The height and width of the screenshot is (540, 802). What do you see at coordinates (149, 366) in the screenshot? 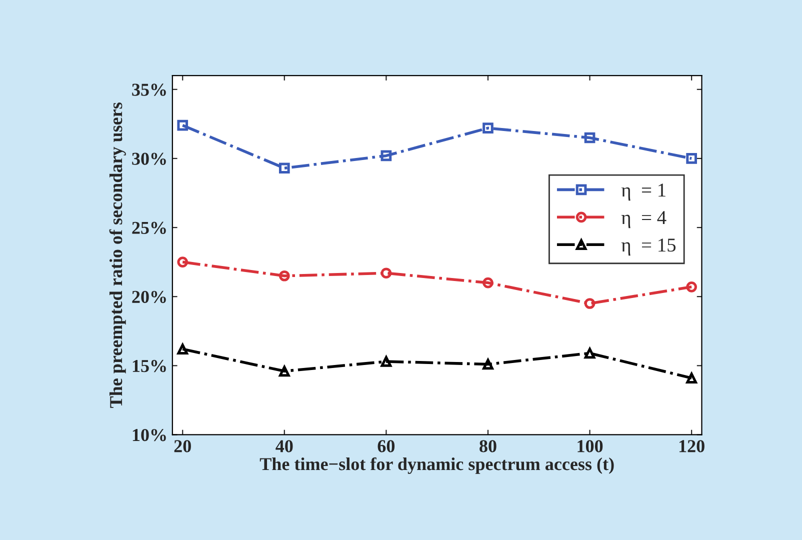
I see `y-tick-label: 15%` at bounding box center [149, 366].